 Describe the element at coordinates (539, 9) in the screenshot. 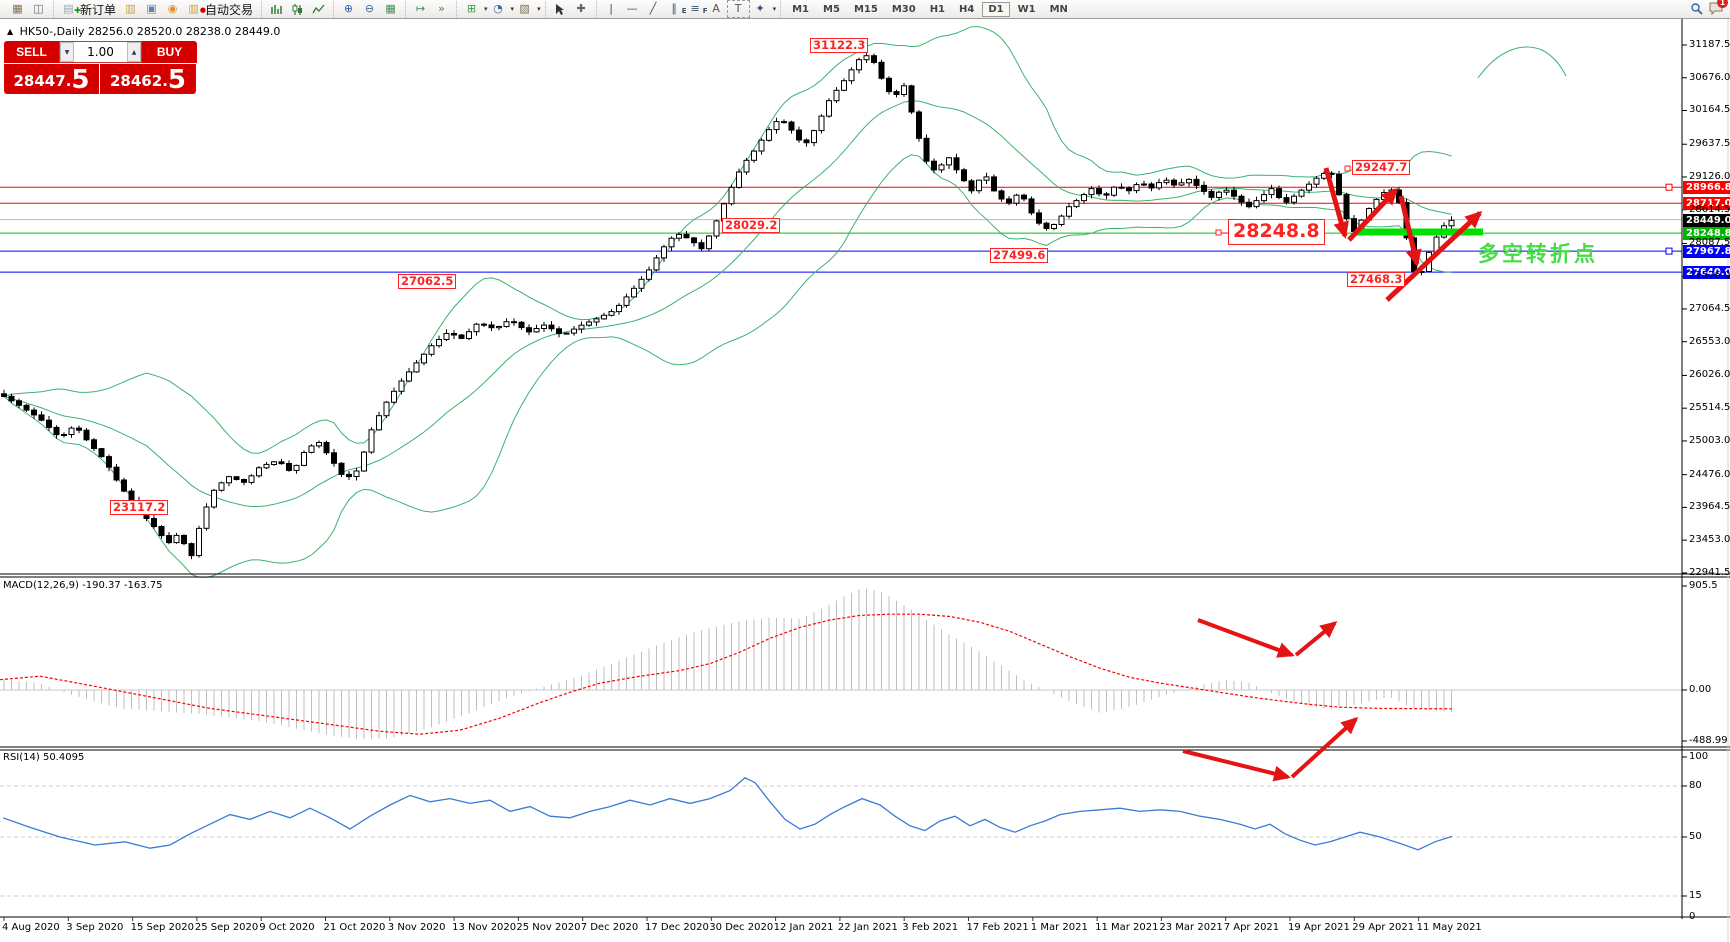

I see `templates-icon-dropdown: ▾` at that location.